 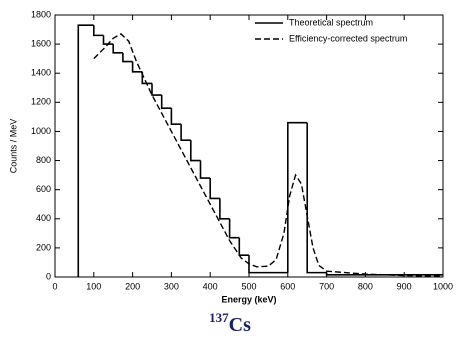 What do you see at coordinates (404, 286) in the screenshot?
I see `x-tick-label: 900` at bounding box center [404, 286].